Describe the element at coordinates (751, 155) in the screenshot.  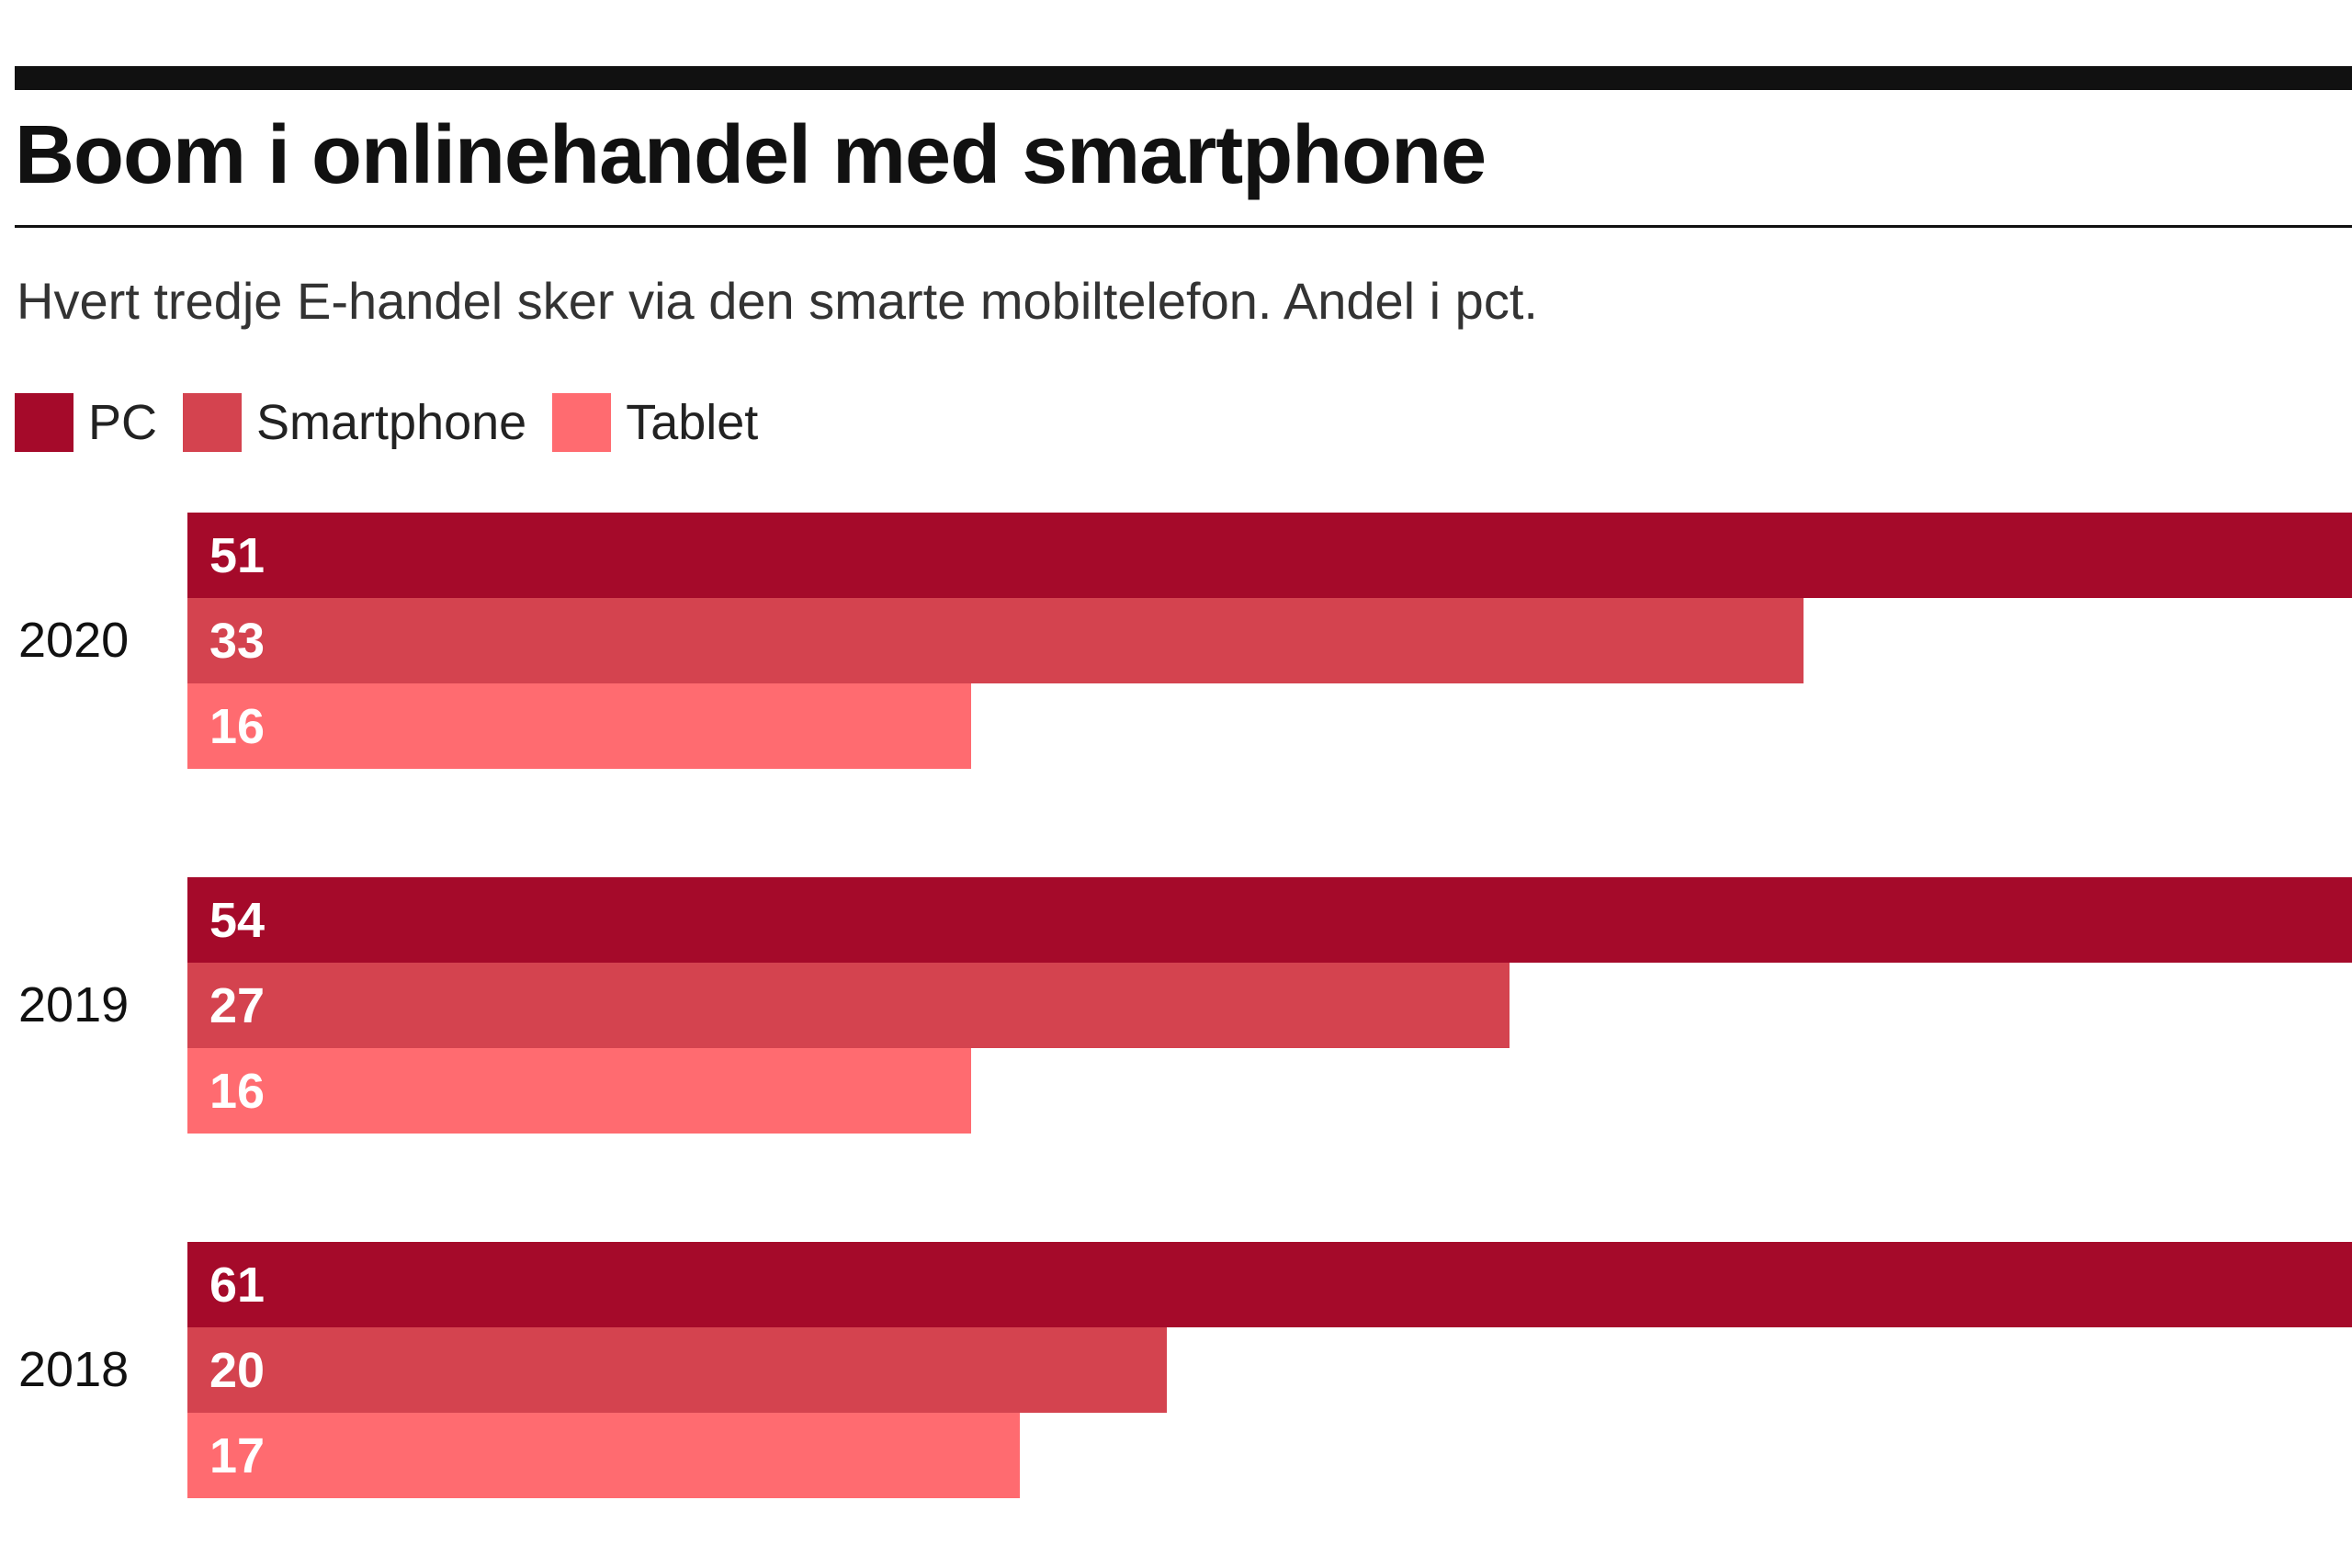
I see `chart-title: Boom i onlinehandel med smartphone` at that location.